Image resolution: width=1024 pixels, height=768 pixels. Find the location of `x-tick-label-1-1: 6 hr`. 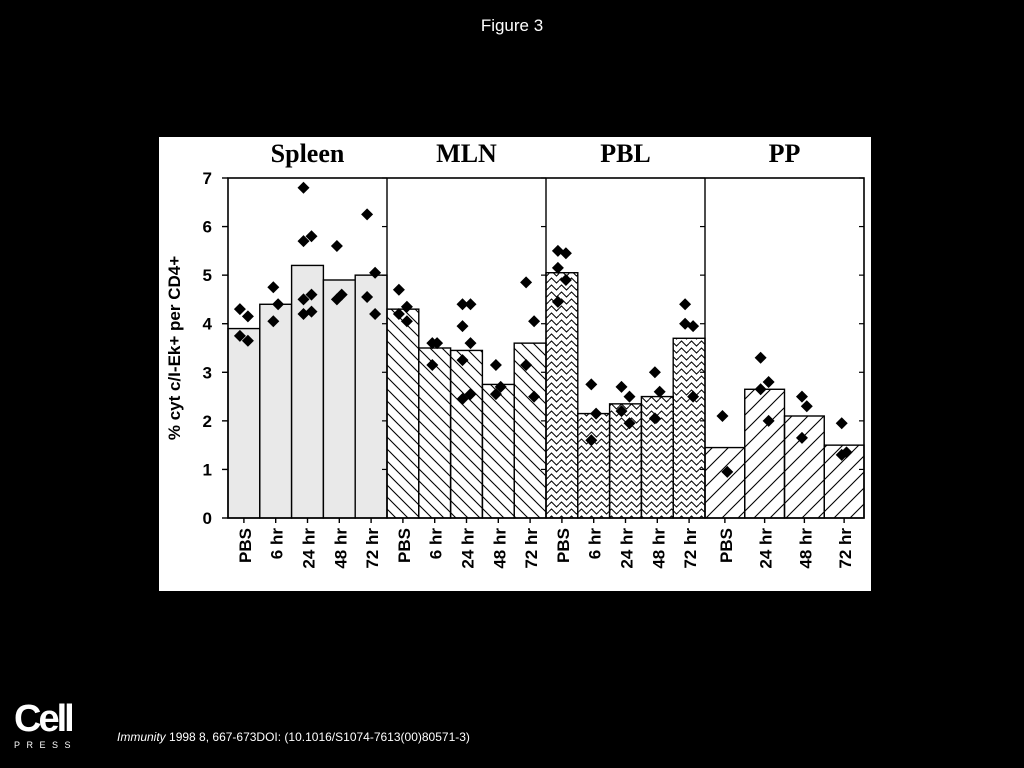

x-tick-label-1-1: 6 hr is located at coordinates (436, 544).